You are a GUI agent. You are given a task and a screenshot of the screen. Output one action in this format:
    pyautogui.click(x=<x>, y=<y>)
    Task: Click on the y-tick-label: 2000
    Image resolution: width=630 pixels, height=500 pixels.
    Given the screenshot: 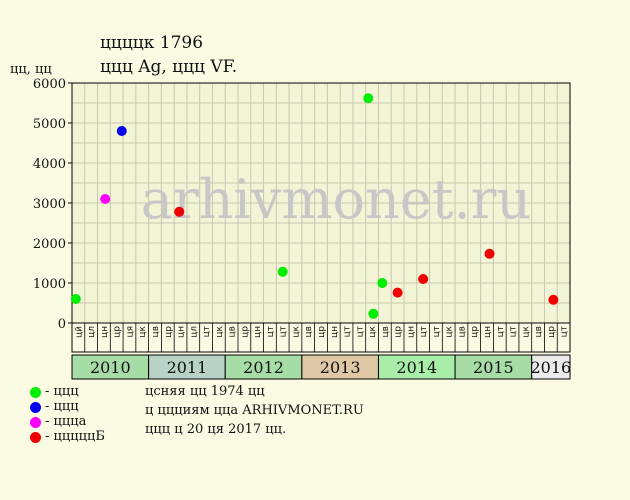 What is the action you would take?
    pyautogui.click(x=49, y=244)
    